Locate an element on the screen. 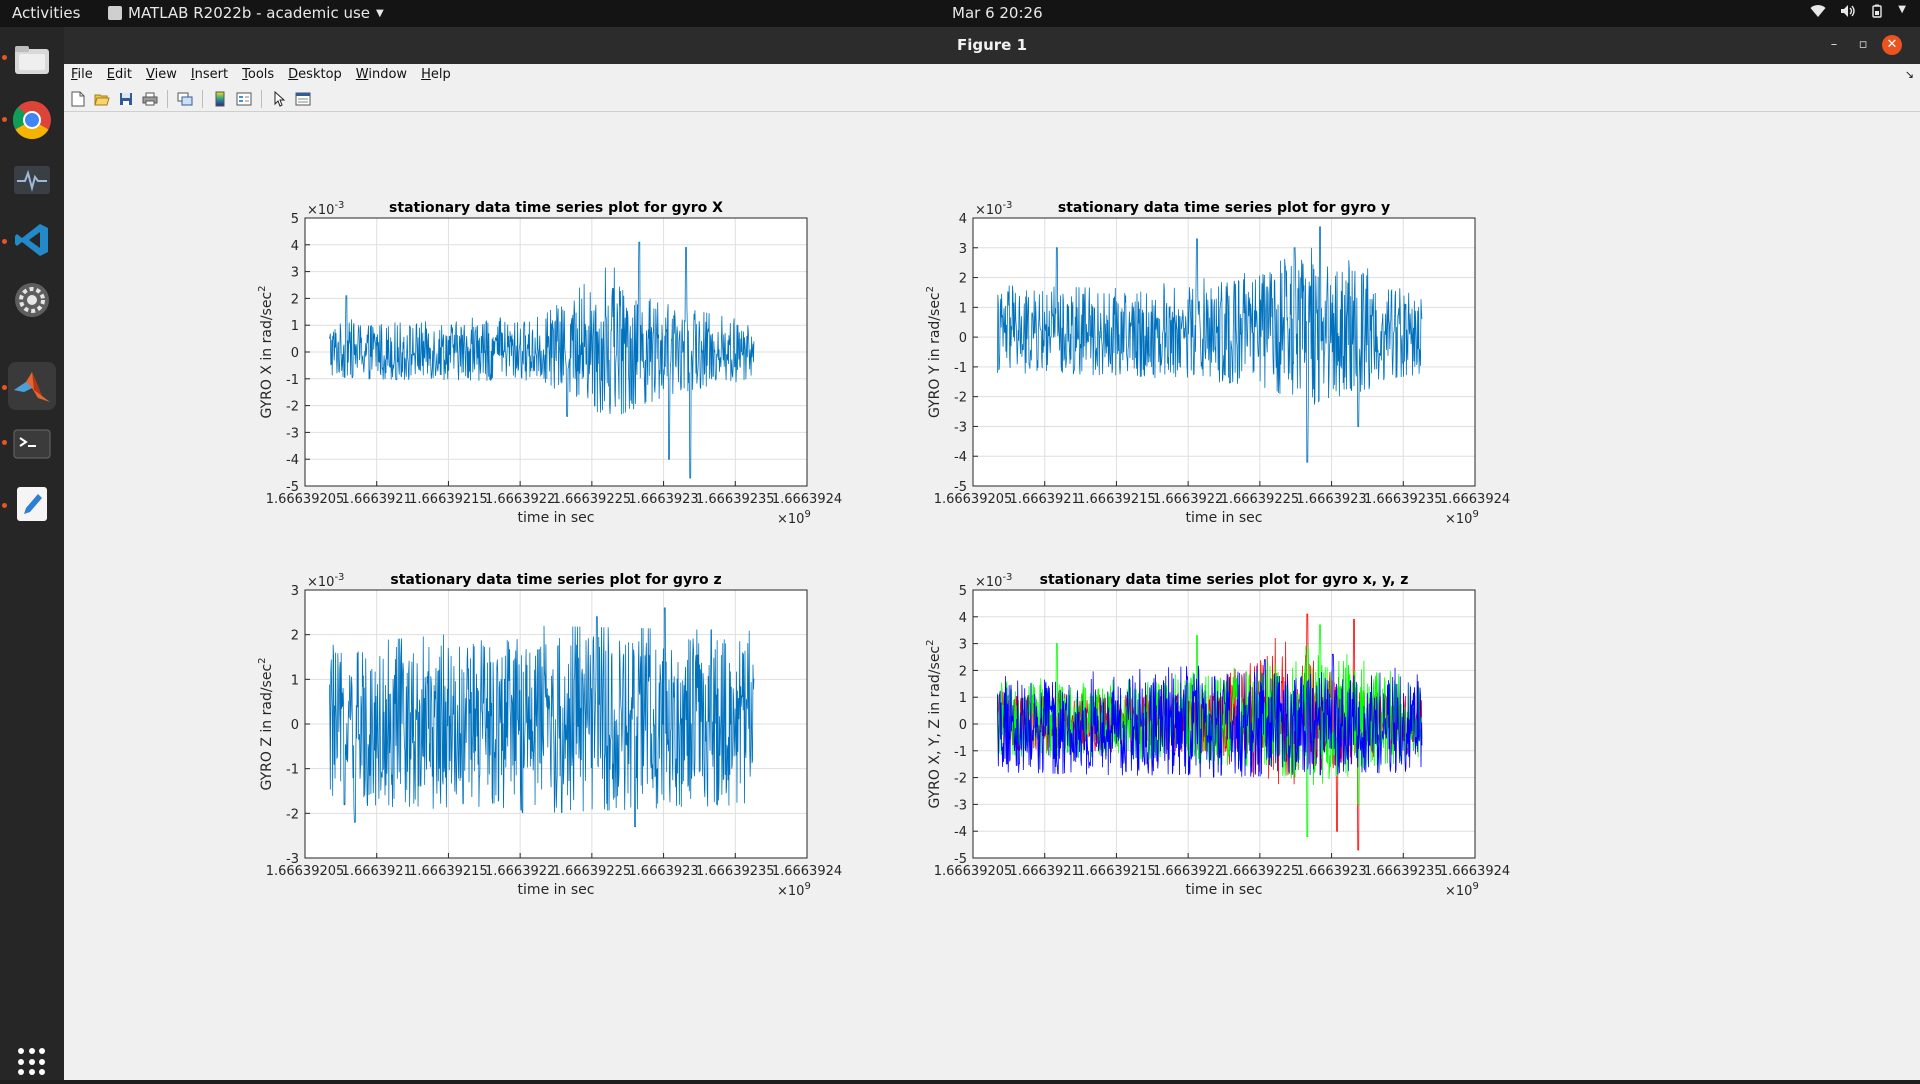  menu-desktop: Desktop is located at coordinates (315, 74).